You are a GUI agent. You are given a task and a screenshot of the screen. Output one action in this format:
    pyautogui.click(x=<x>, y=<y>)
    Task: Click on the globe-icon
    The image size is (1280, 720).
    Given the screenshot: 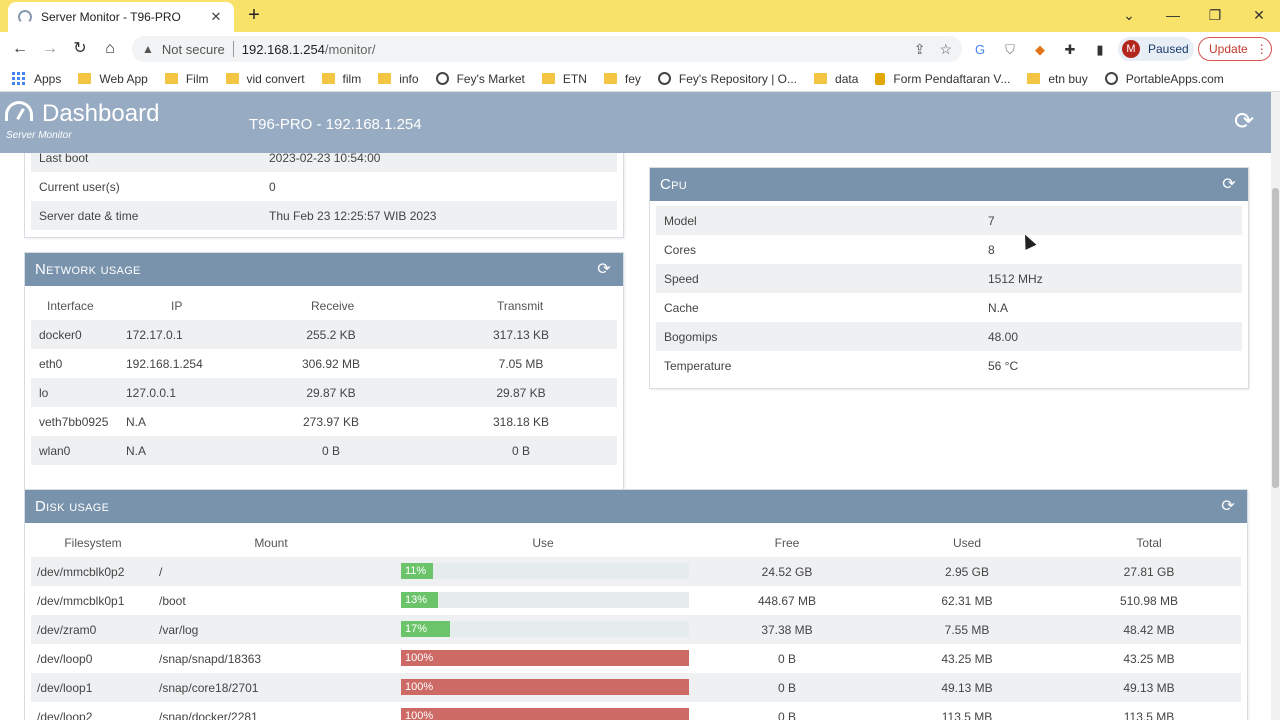 What is the action you would take?
    pyautogui.click(x=1111, y=78)
    